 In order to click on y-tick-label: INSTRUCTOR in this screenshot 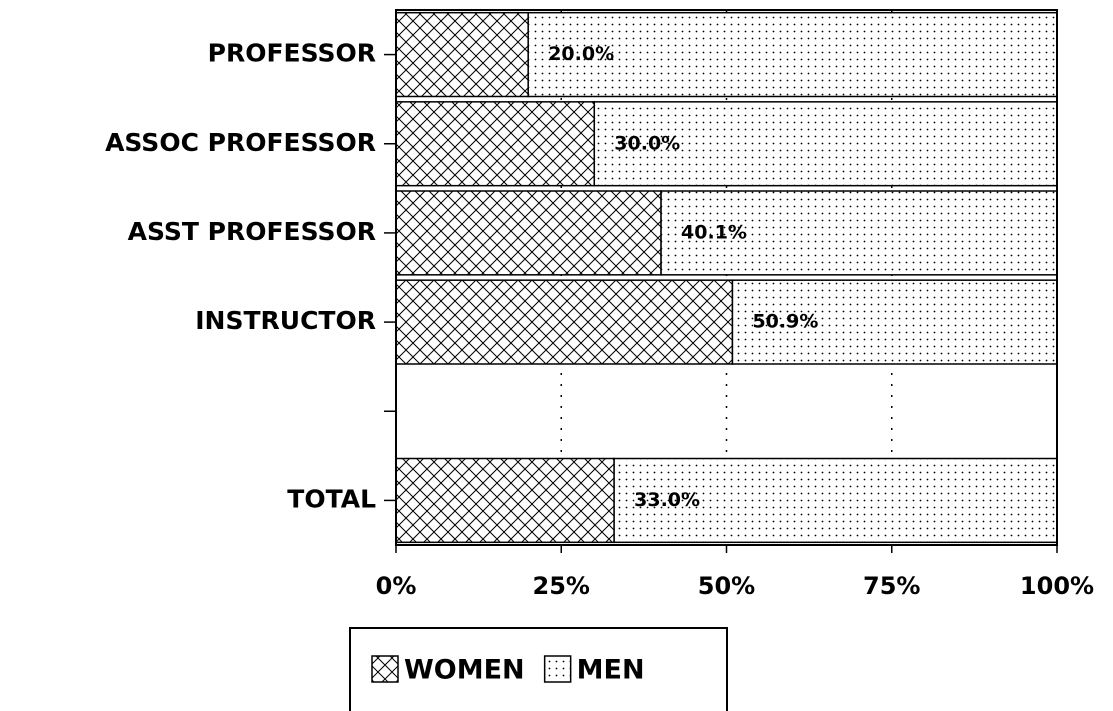, I will do `click(285, 320)`.